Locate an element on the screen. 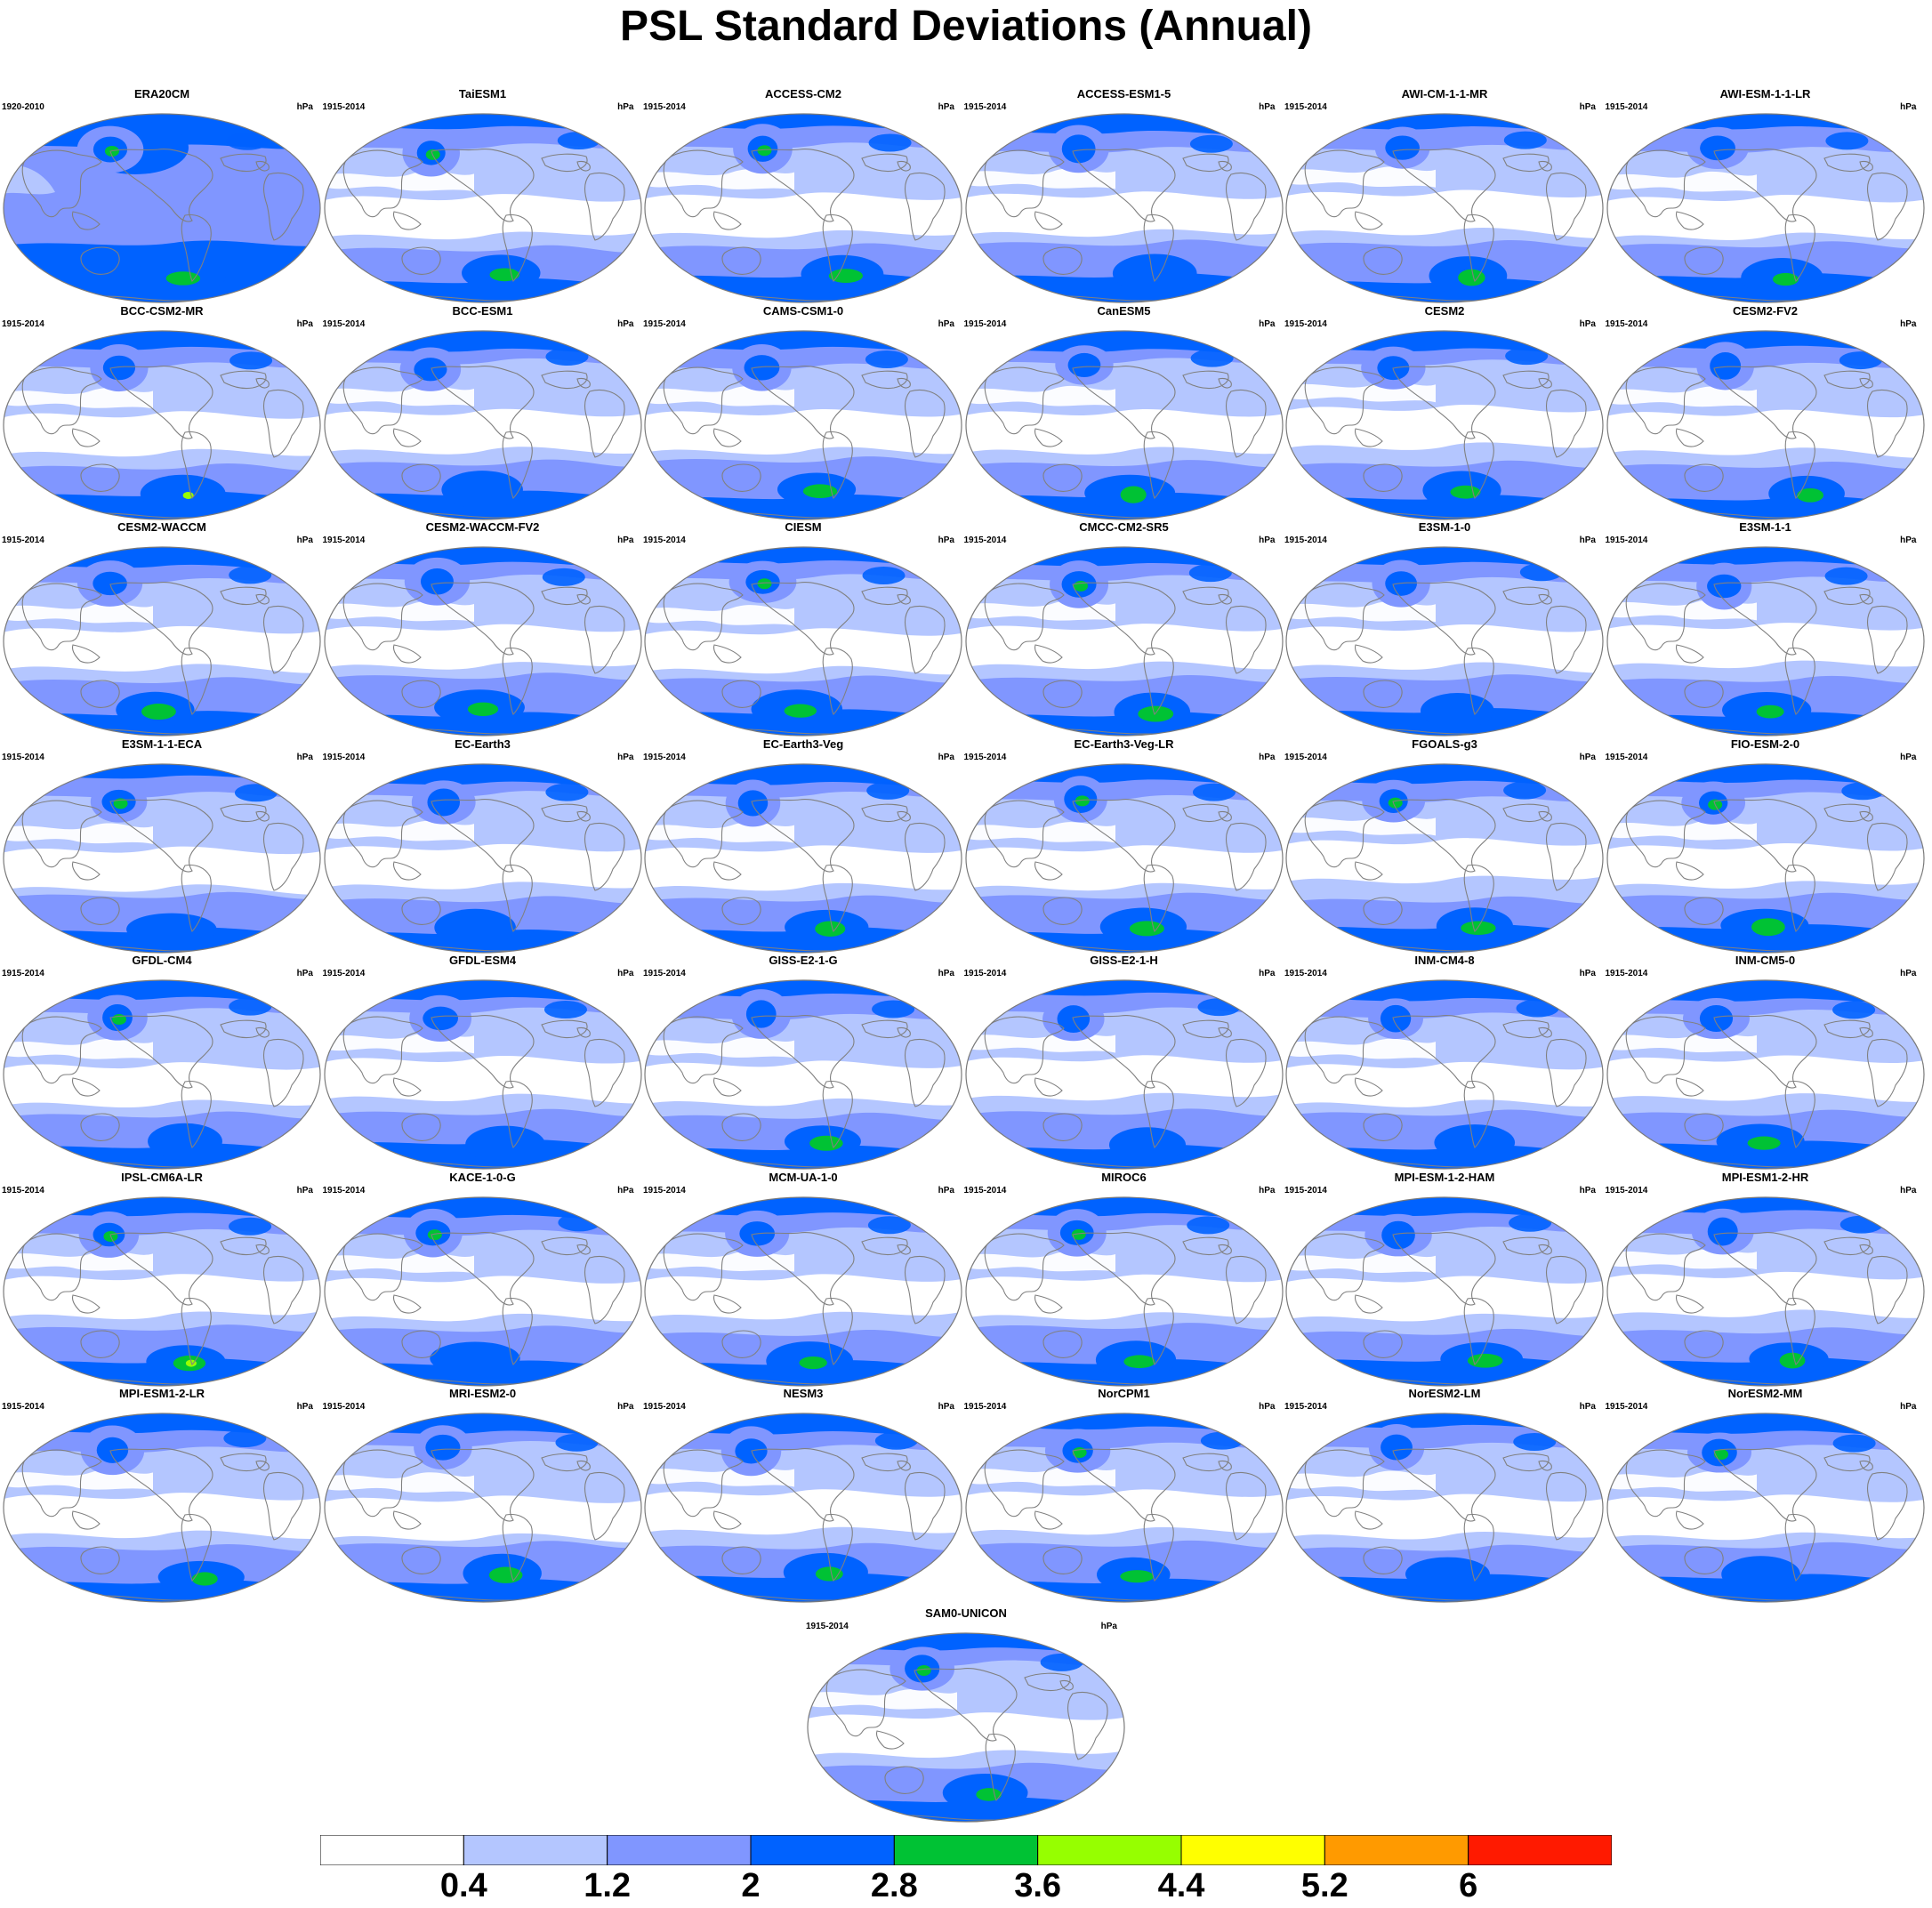 The image size is (1932, 1908). coastlines is located at coordinates (1445, 1525).